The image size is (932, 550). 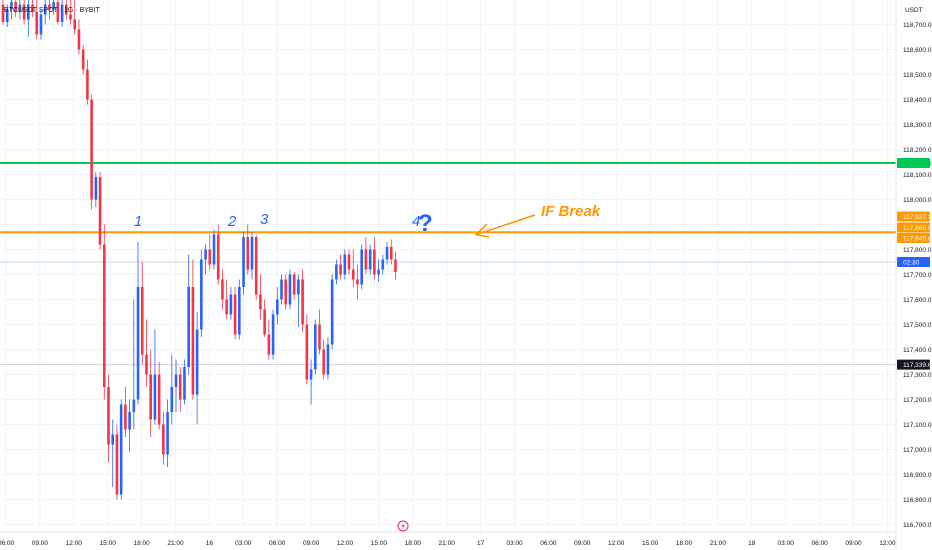 What do you see at coordinates (917, 228) in the screenshot?
I see `price-tag: 117,868.9` at bounding box center [917, 228].